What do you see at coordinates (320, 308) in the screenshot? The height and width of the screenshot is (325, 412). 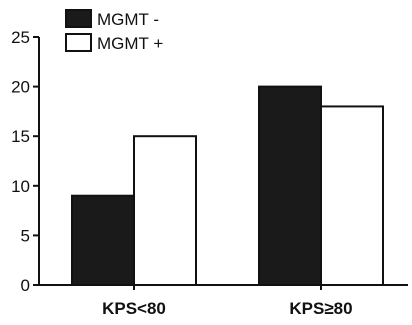 I see `x-category-label: KPS≥80` at bounding box center [320, 308].